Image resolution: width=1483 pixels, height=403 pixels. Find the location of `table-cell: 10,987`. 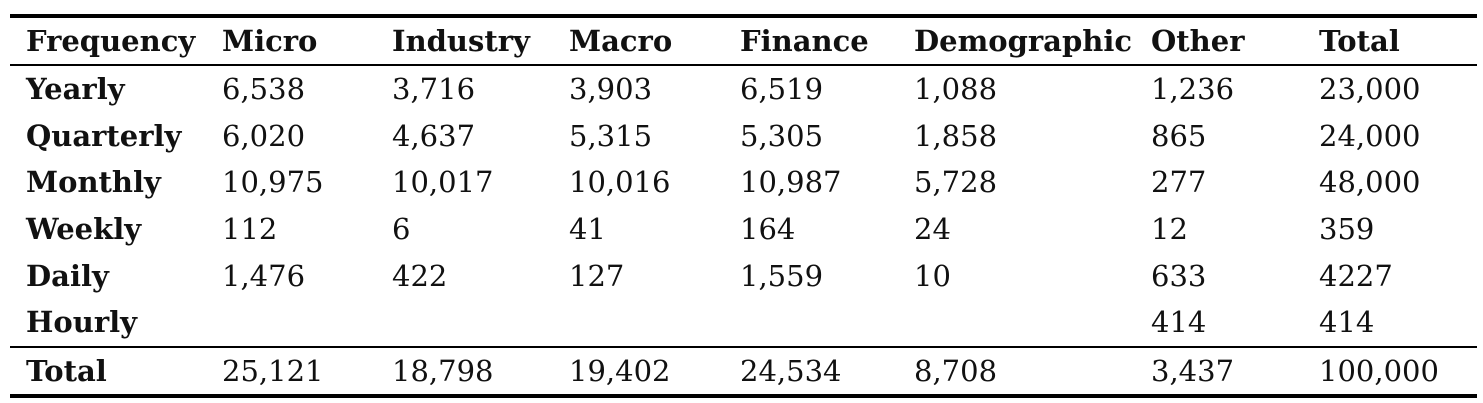

table-cell: 10,987 is located at coordinates (791, 182).